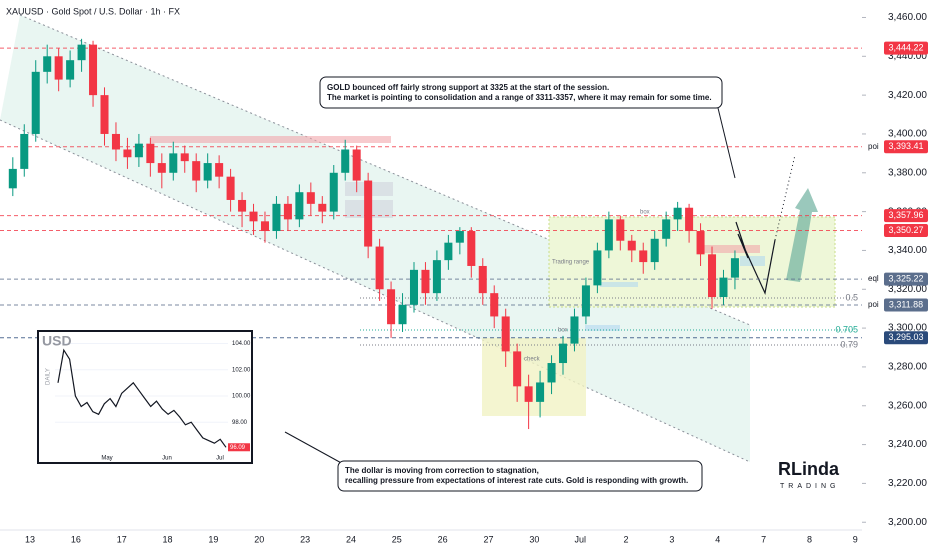 The width and height of the screenshot is (932, 550). What do you see at coordinates (626, 539) in the screenshot?
I see `x-tick-label: 2` at bounding box center [626, 539].